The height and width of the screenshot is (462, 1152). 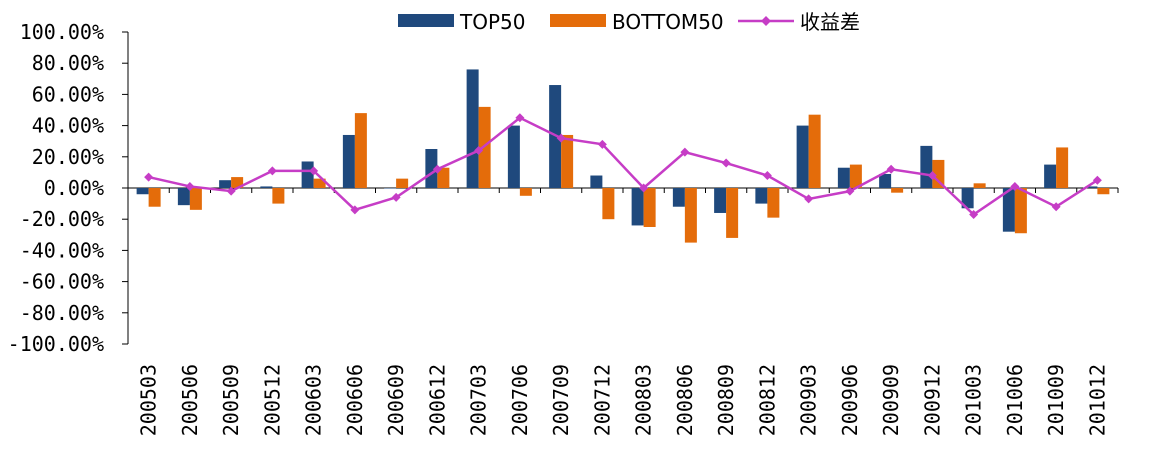 I want to click on x-tick-label: 200809, so click(x=726, y=400).